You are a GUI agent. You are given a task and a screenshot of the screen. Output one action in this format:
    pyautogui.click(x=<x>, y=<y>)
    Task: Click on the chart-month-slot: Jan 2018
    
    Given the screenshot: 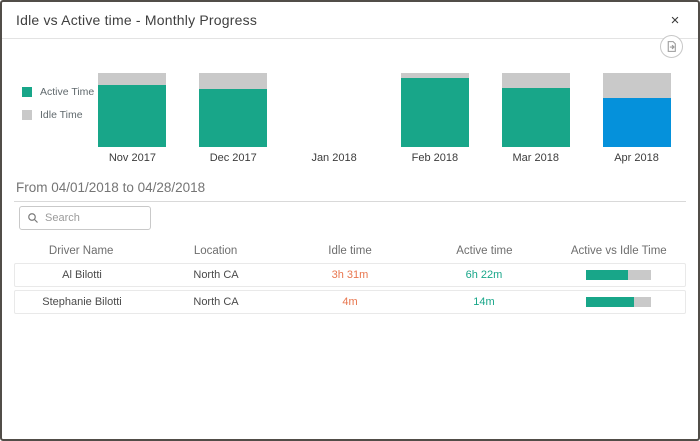 What is the action you would take?
    pyautogui.click(x=334, y=119)
    